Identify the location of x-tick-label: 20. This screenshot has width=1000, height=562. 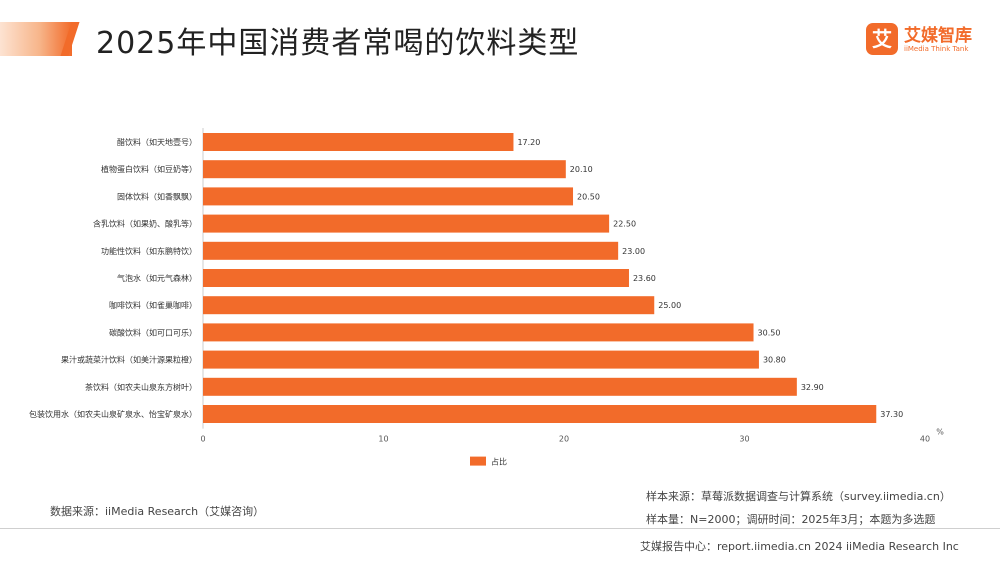
(564, 439).